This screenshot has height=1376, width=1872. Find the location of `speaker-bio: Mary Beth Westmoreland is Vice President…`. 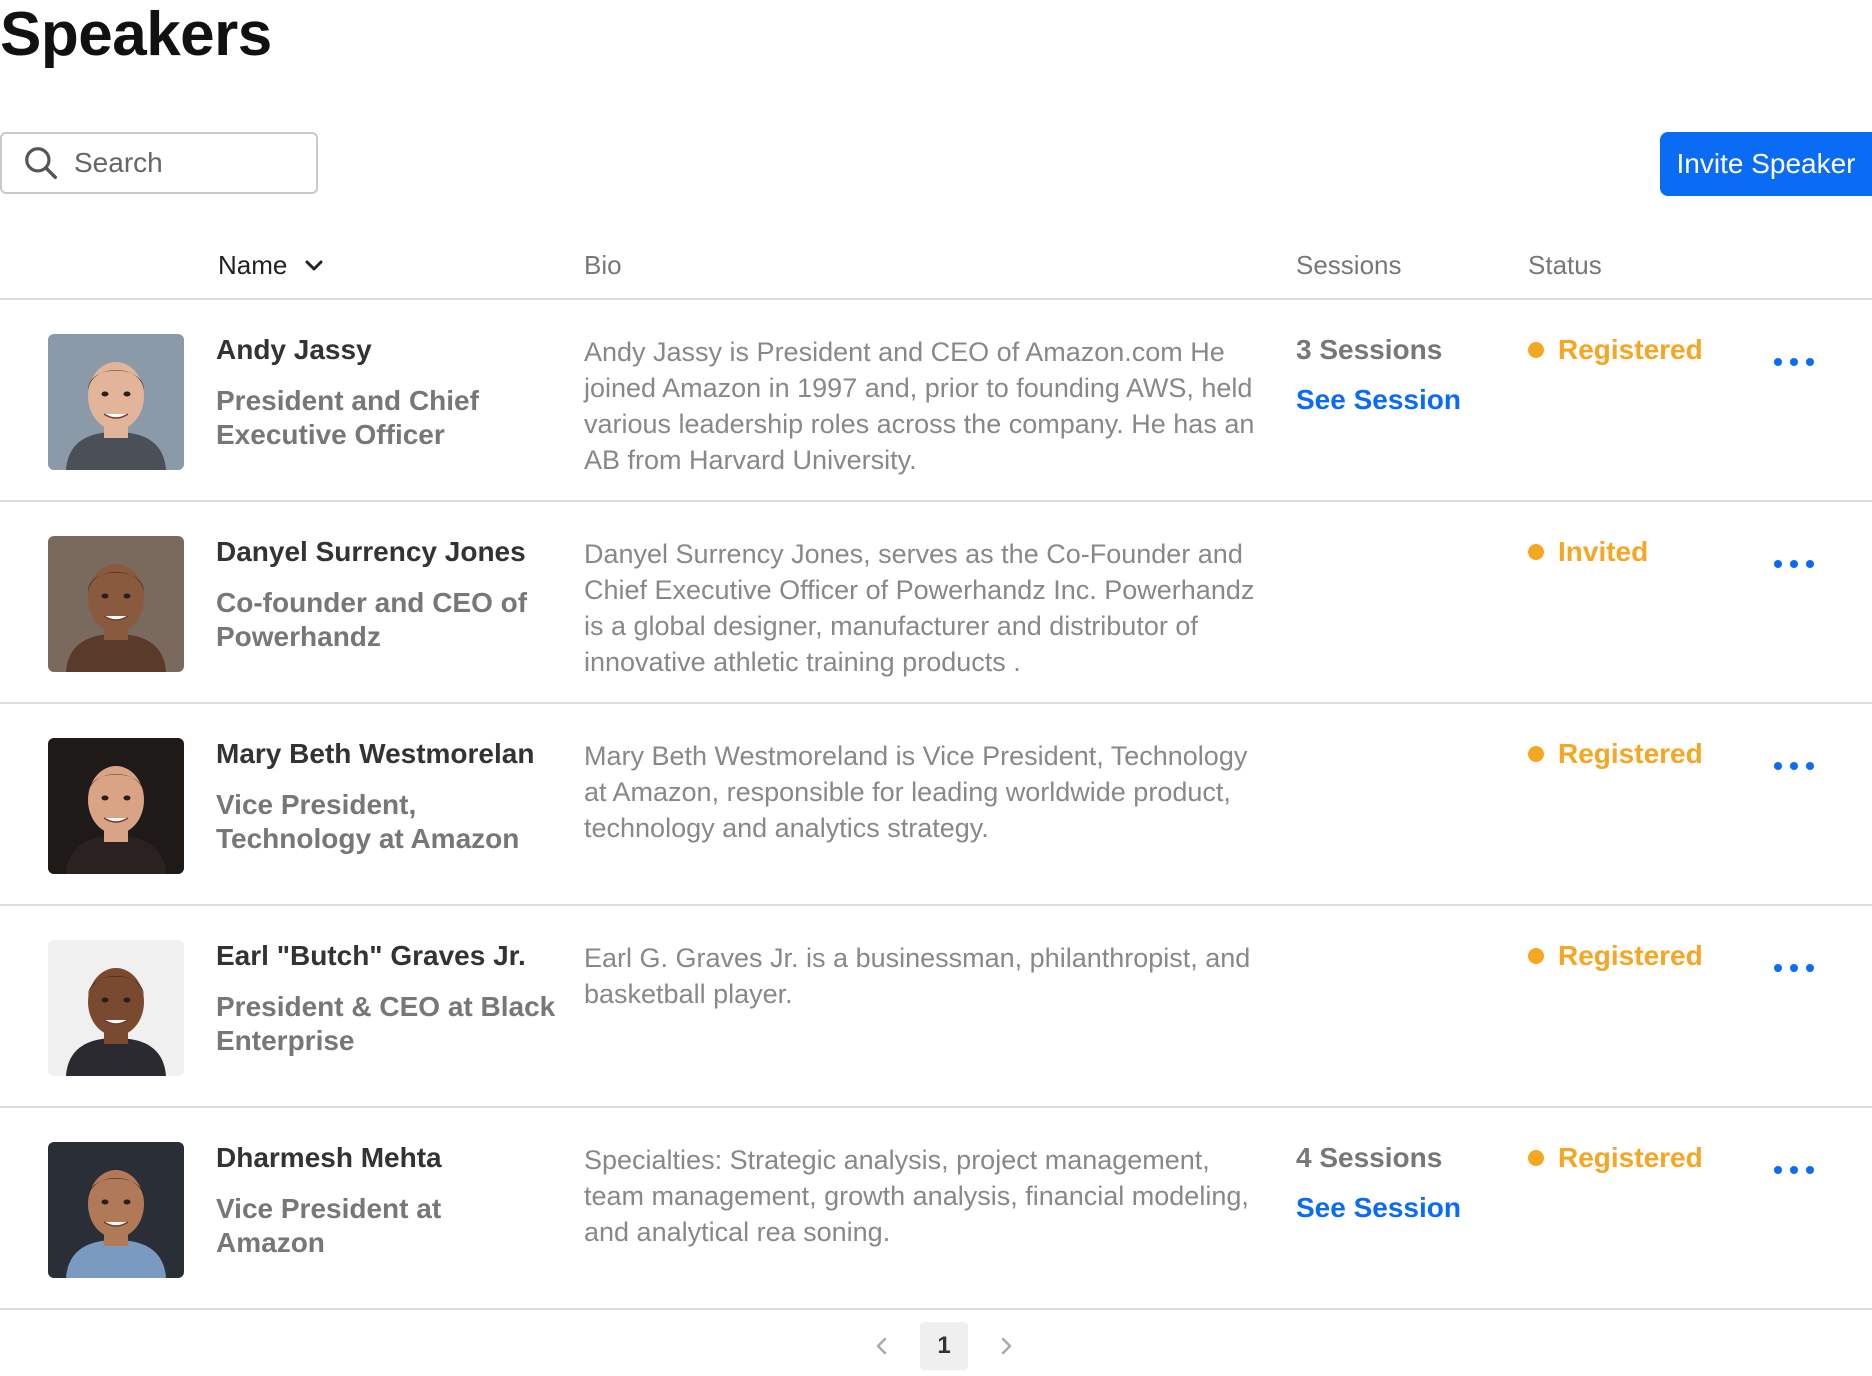

speaker-bio: Mary Beth Westmoreland is Vice President… is located at coordinates (916, 792).